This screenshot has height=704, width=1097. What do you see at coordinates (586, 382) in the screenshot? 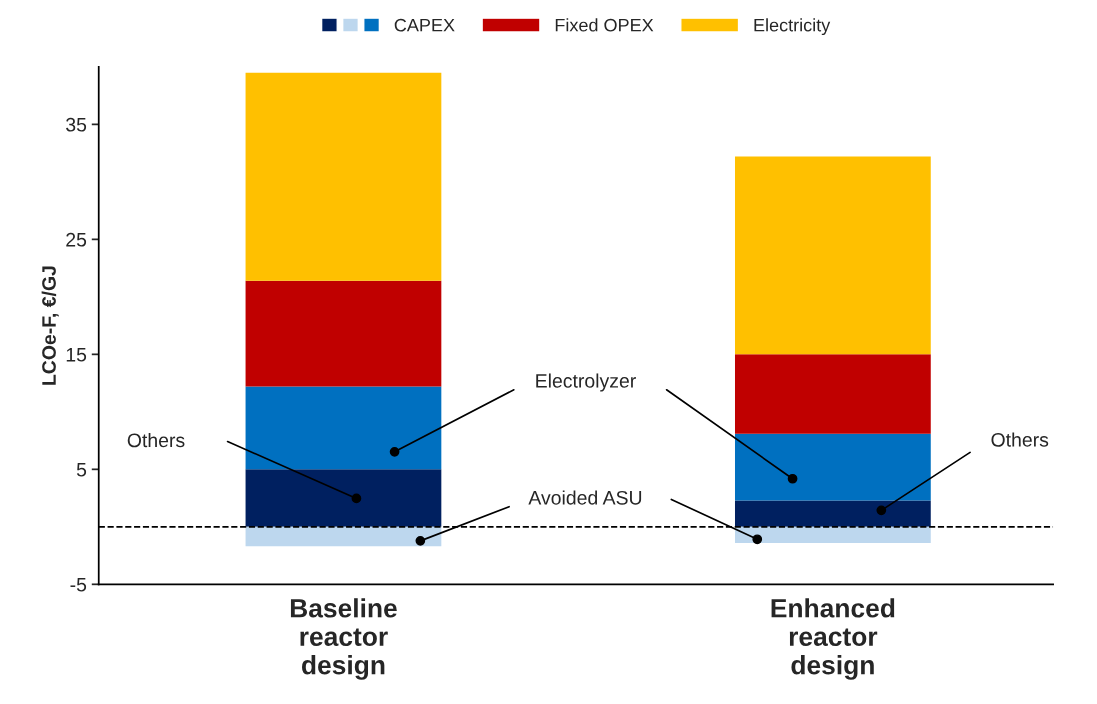
I see `annotation: Electrolyzer` at bounding box center [586, 382].